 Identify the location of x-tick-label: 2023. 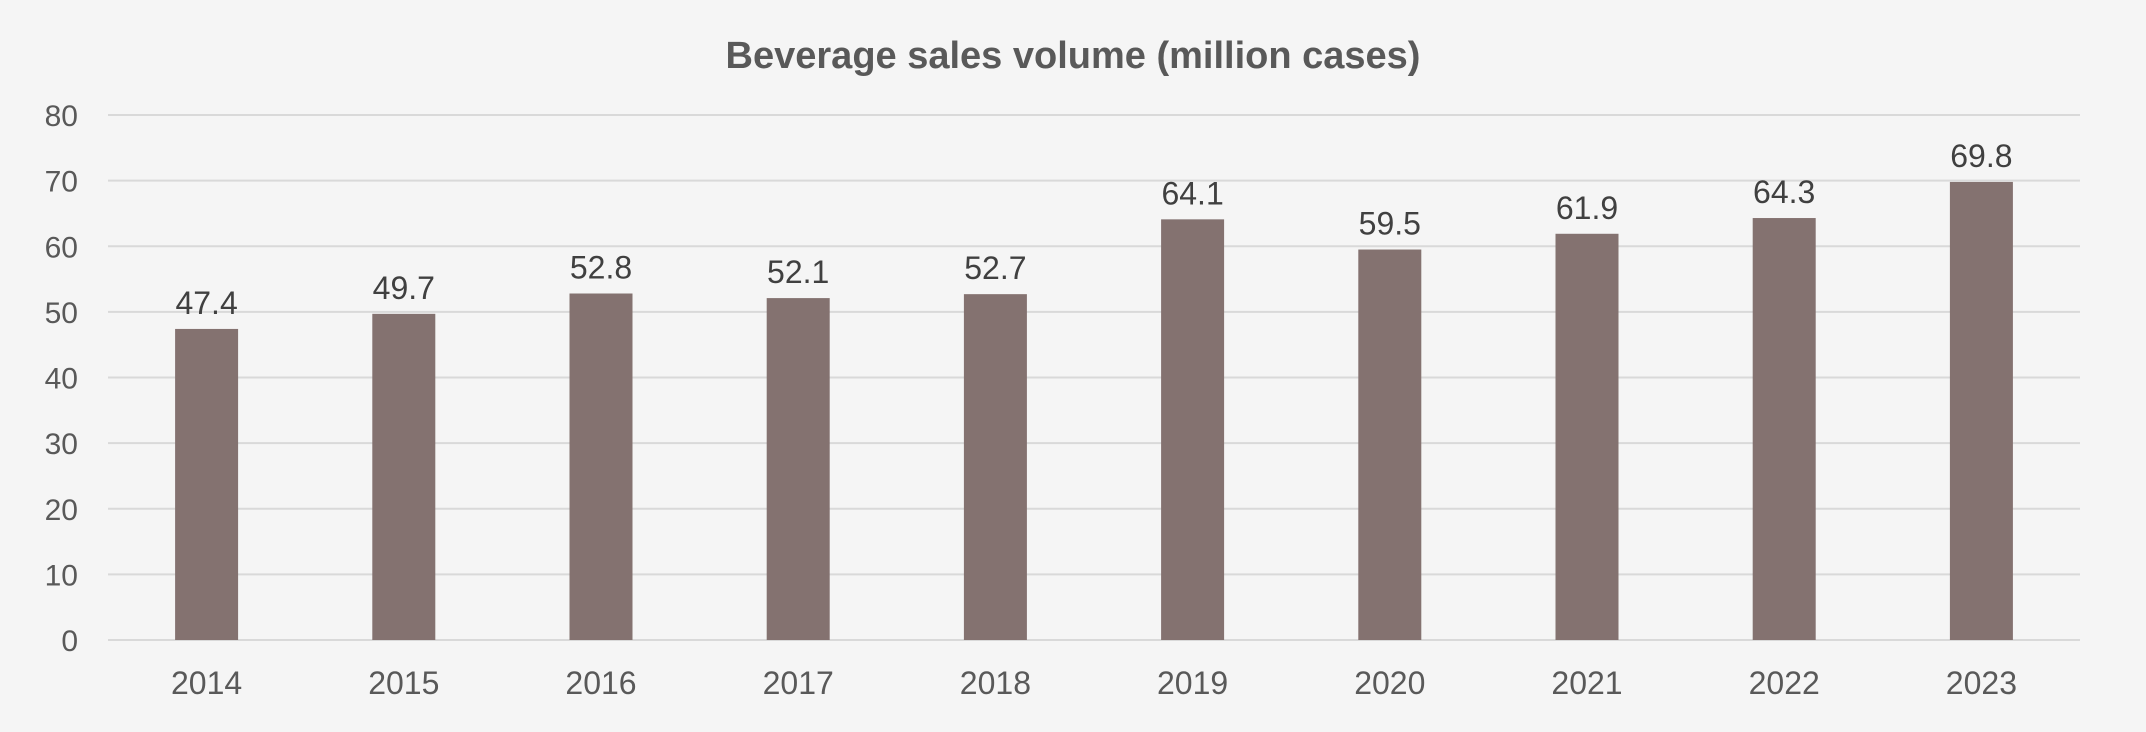
(1981, 683).